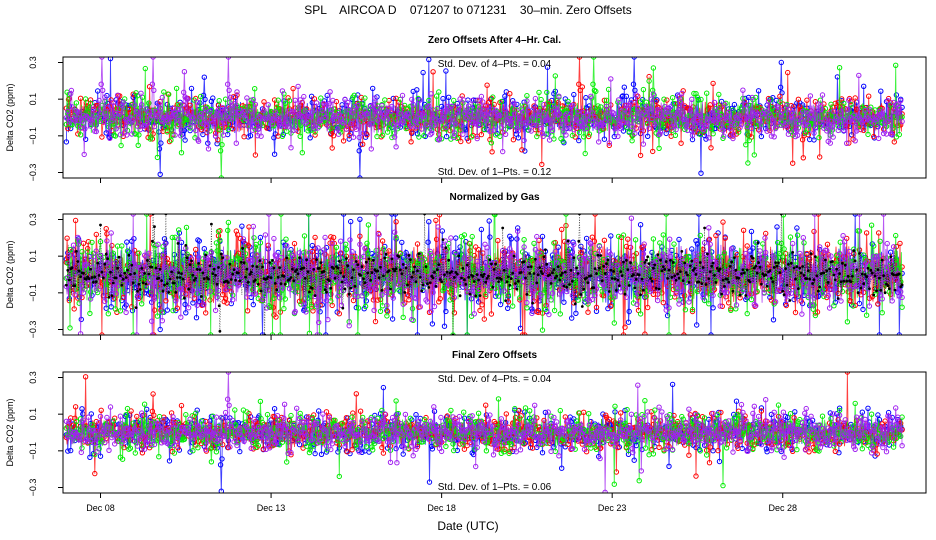 The image size is (936, 540). I want to click on y-tick-label: 0.1, so click(33, 99).